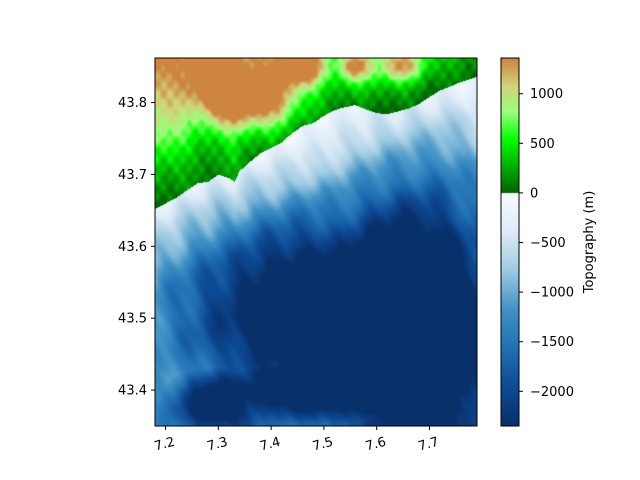 This screenshot has width=640, height=480. Describe the element at coordinates (552, 392) in the screenshot. I see `colorbar-tick-label: −2000` at that location.